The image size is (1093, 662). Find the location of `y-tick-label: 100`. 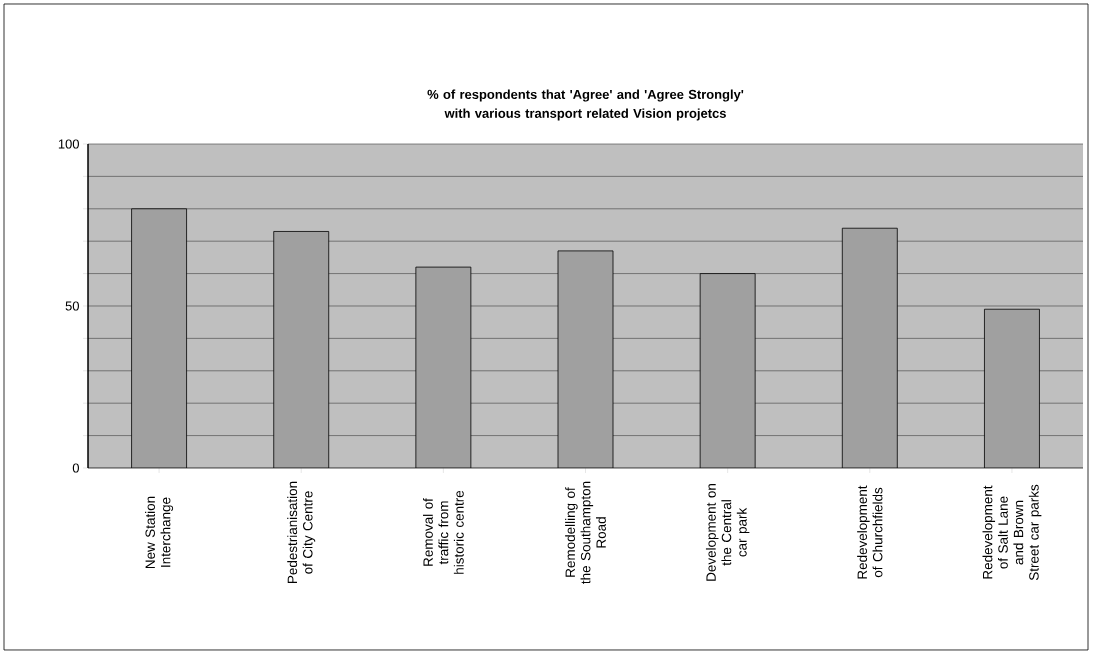

y-tick-label: 100 is located at coordinates (68, 144).